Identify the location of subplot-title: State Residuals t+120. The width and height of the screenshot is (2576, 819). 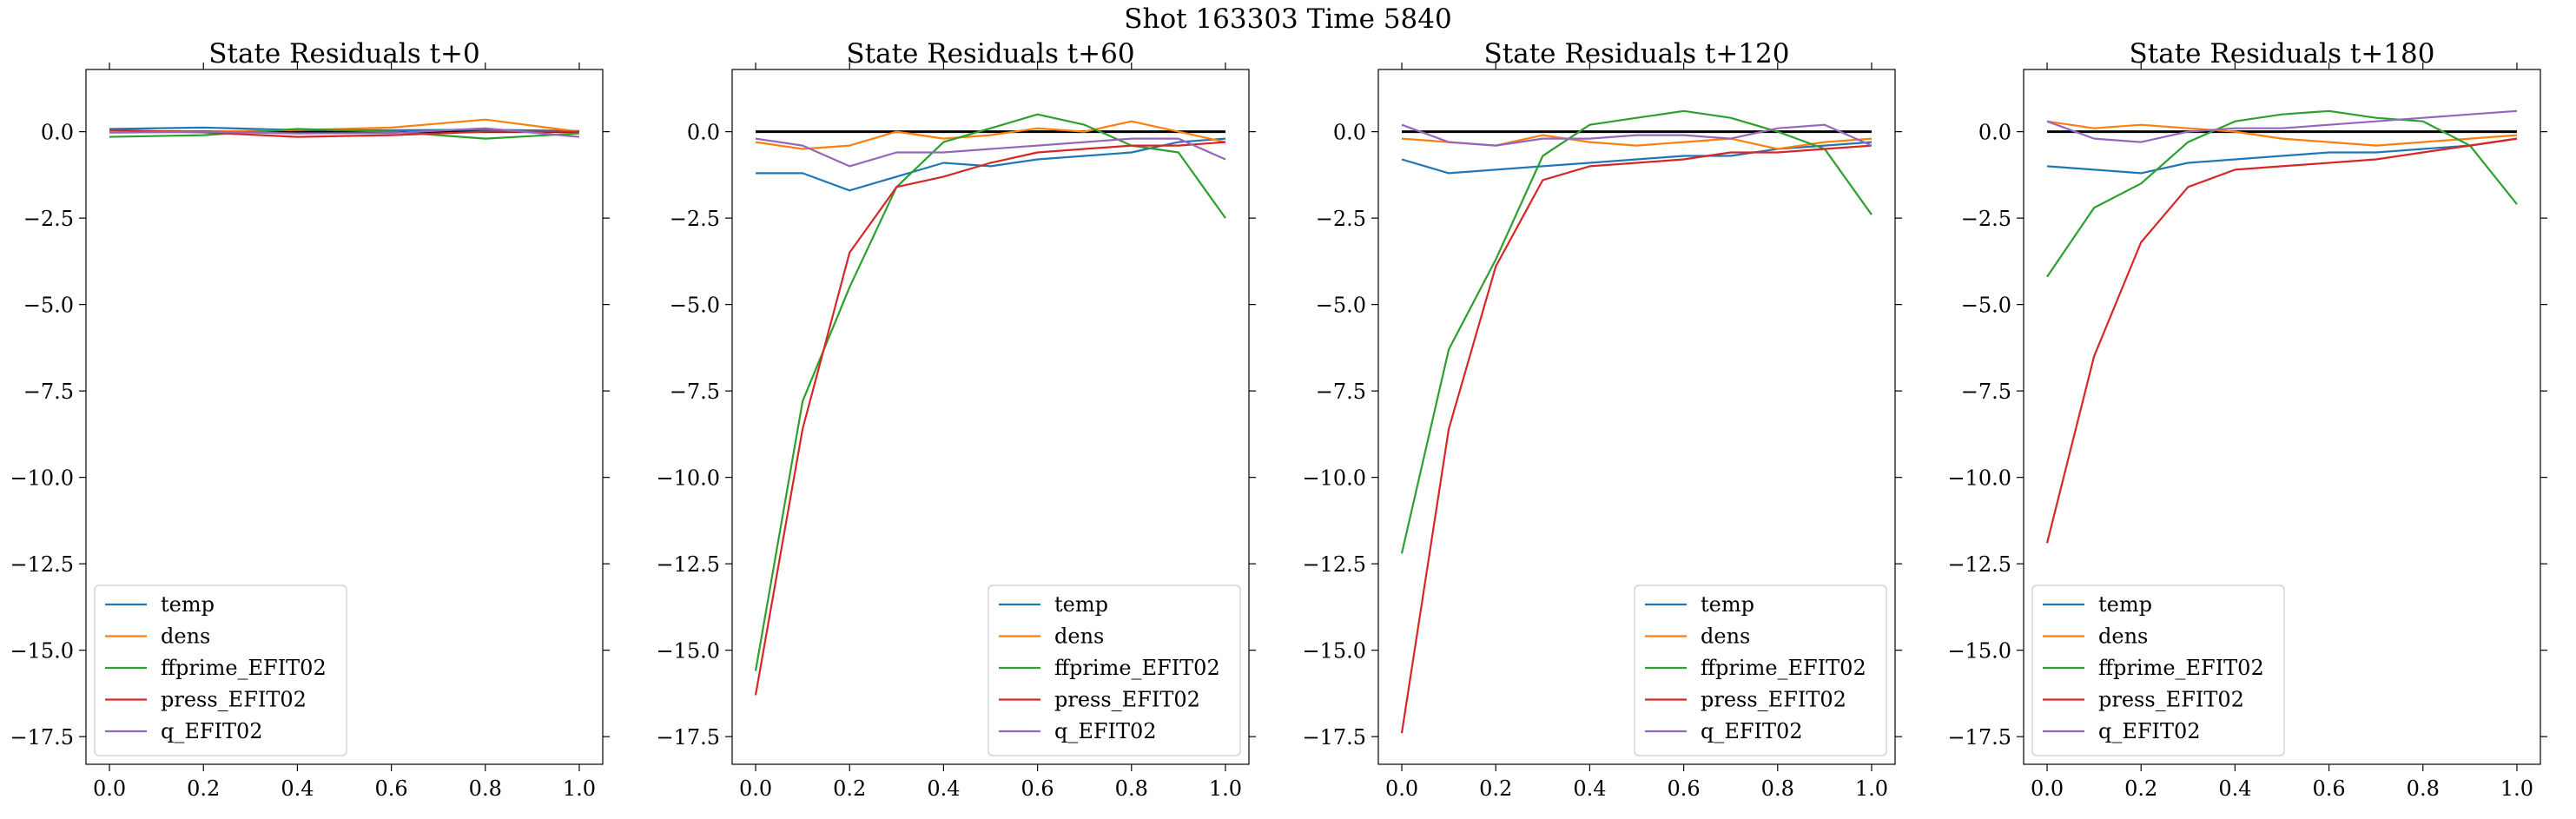
(1637, 53).